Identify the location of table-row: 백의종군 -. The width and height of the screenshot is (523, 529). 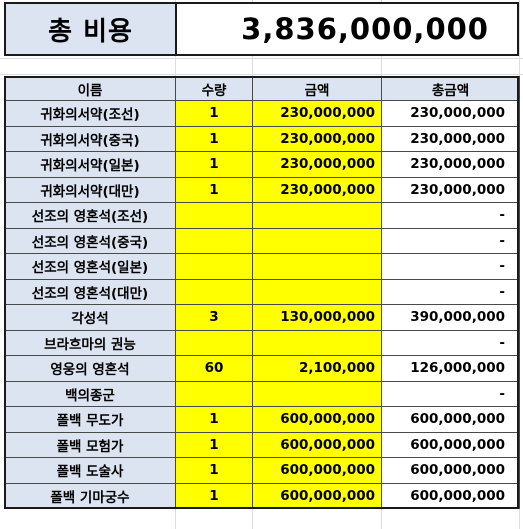
(262, 393).